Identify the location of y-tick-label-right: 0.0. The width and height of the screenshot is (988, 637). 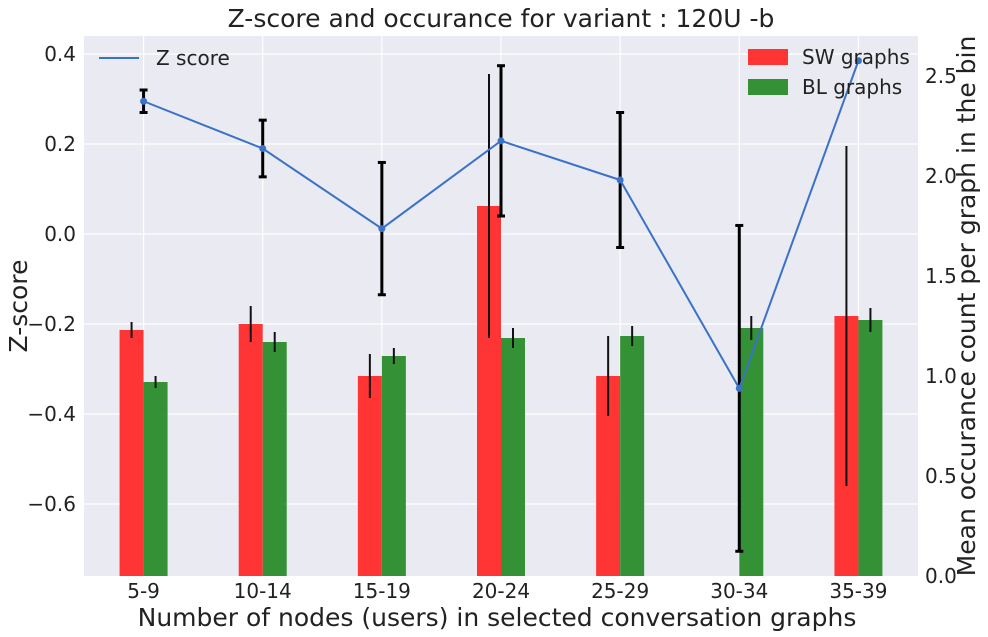
(941, 576).